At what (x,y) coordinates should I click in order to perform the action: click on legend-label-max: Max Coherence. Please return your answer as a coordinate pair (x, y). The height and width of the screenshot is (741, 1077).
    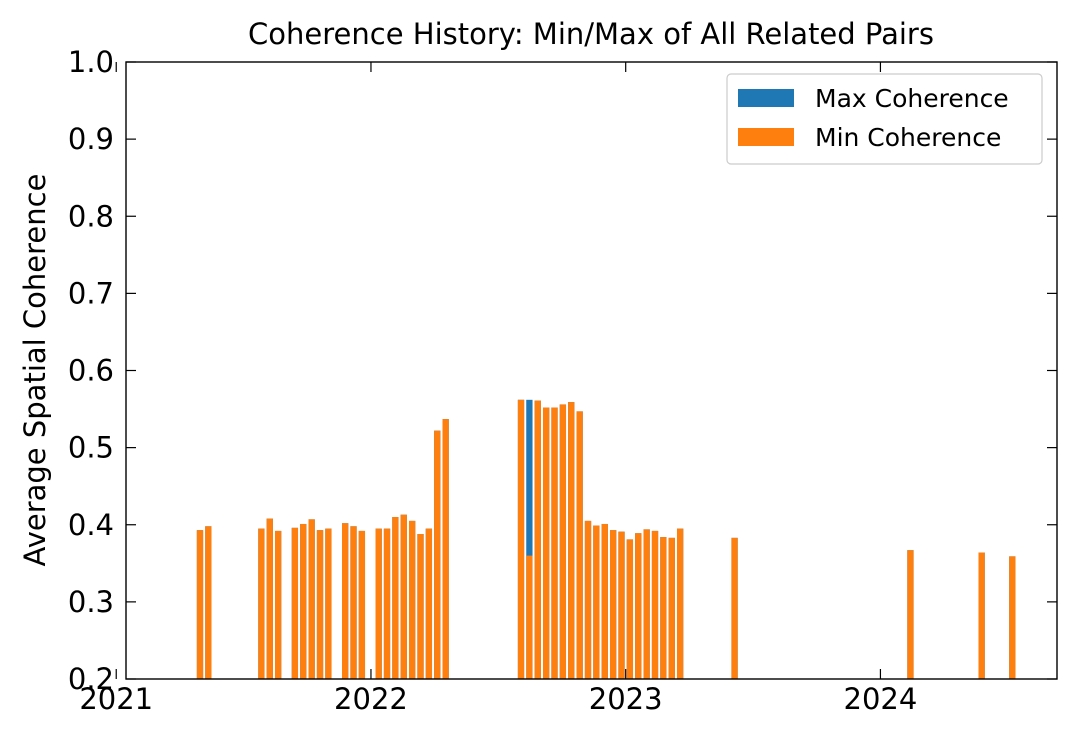
    Looking at the image, I should click on (912, 98).